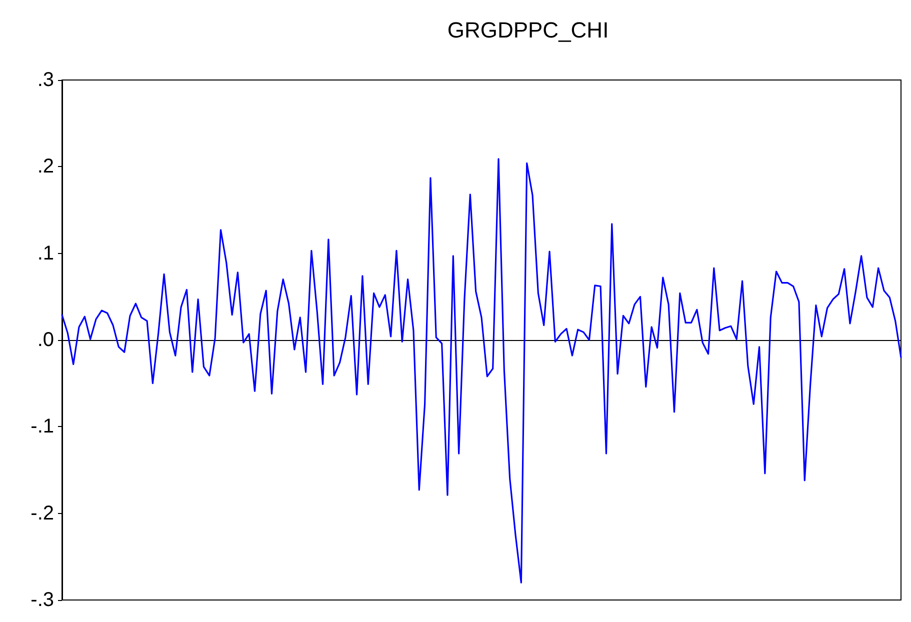 The height and width of the screenshot is (622, 911). Describe the element at coordinates (42, 600) in the screenshot. I see `y-tick-label: -.3` at that location.